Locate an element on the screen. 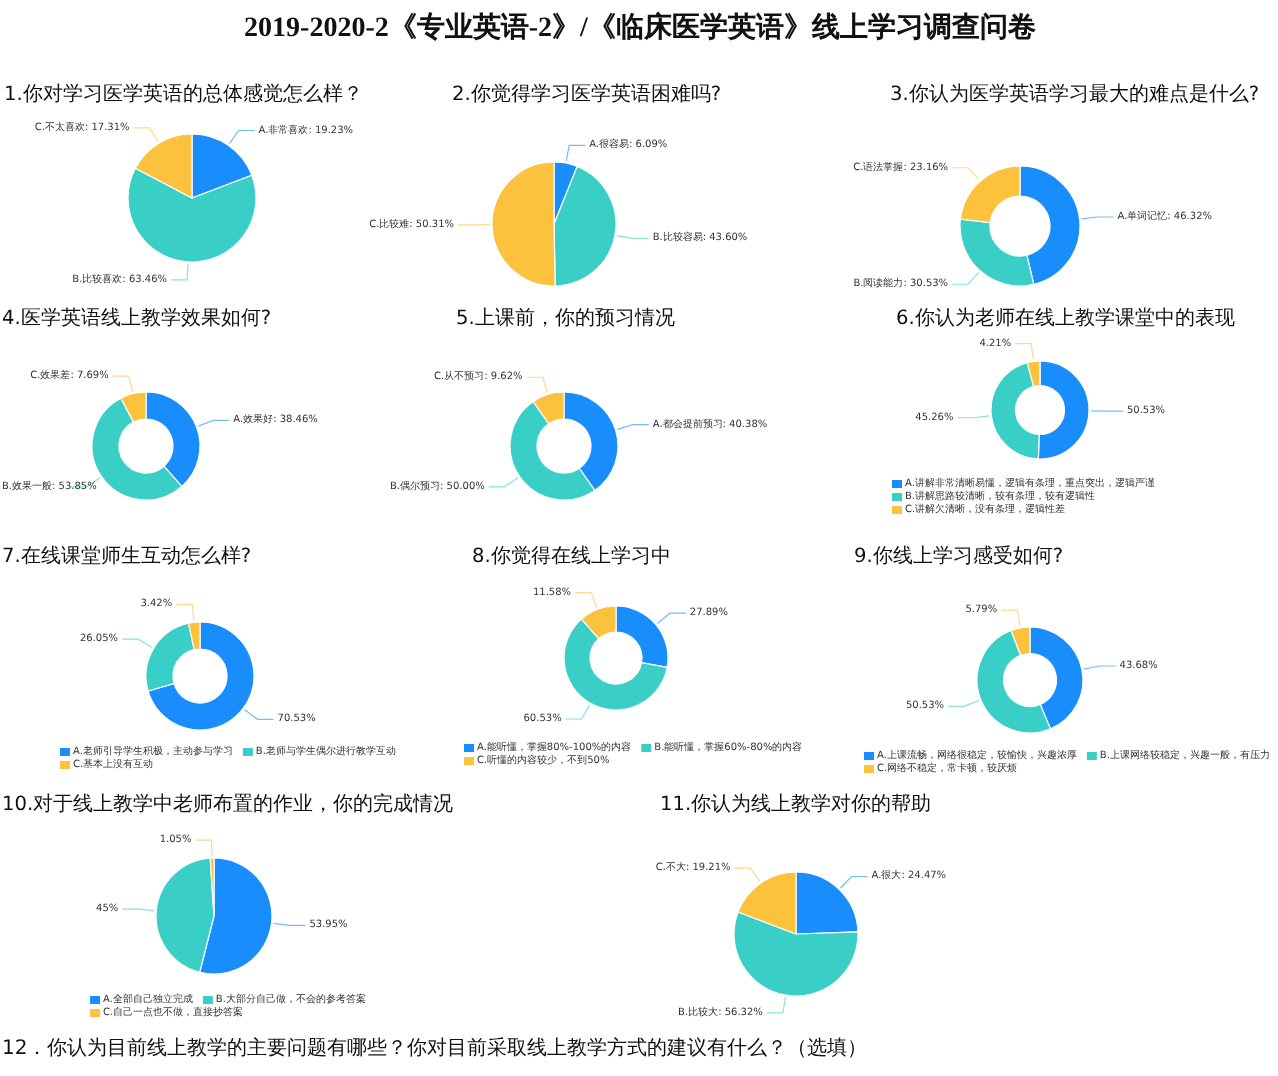 The width and height of the screenshot is (1278, 1076). chart-title: 7.在线课堂师生互动怎么样? is located at coordinates (127, 556).